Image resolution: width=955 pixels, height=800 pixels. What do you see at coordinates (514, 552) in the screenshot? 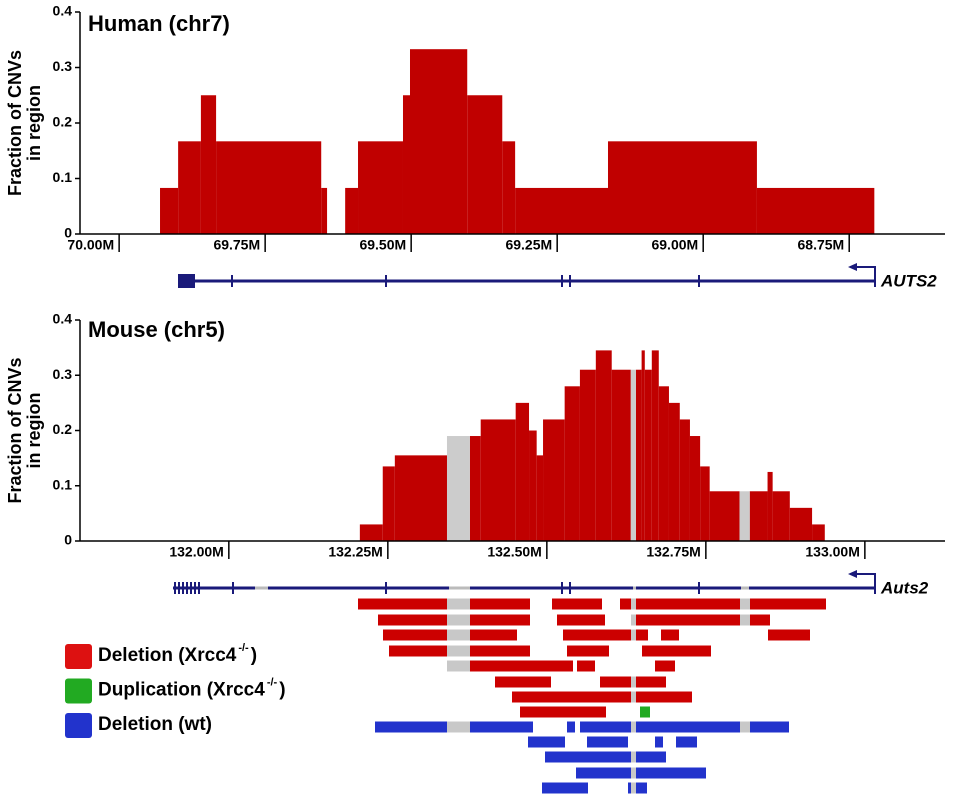
I see `x-tick-label: 132.50M` at bounding box center [514, 552].